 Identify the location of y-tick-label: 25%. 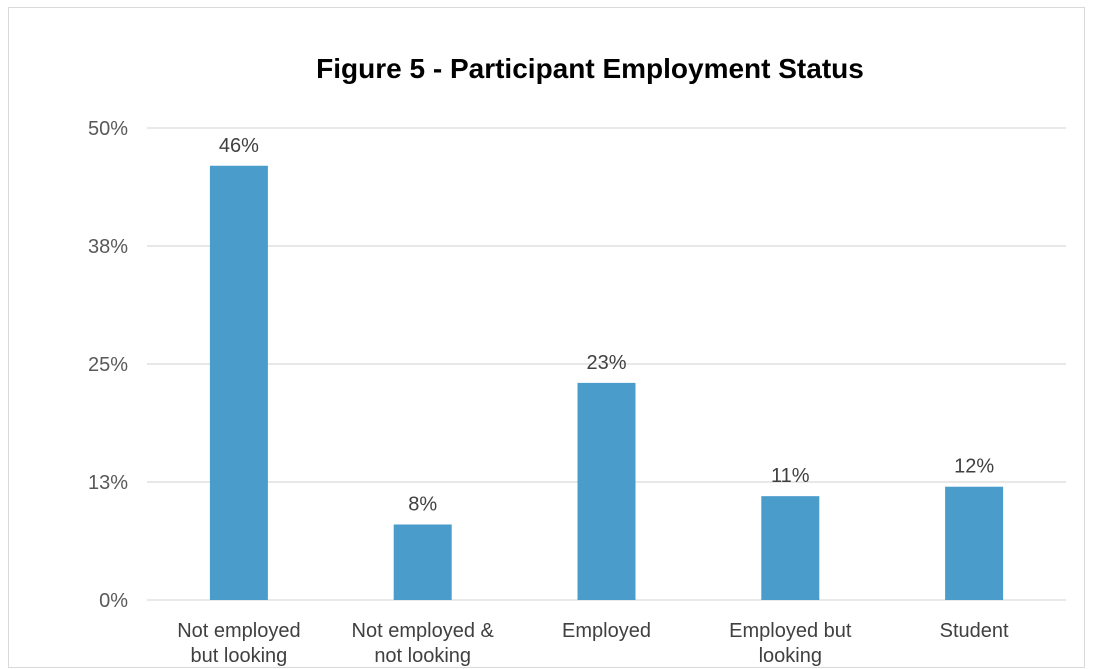
(108, 365).